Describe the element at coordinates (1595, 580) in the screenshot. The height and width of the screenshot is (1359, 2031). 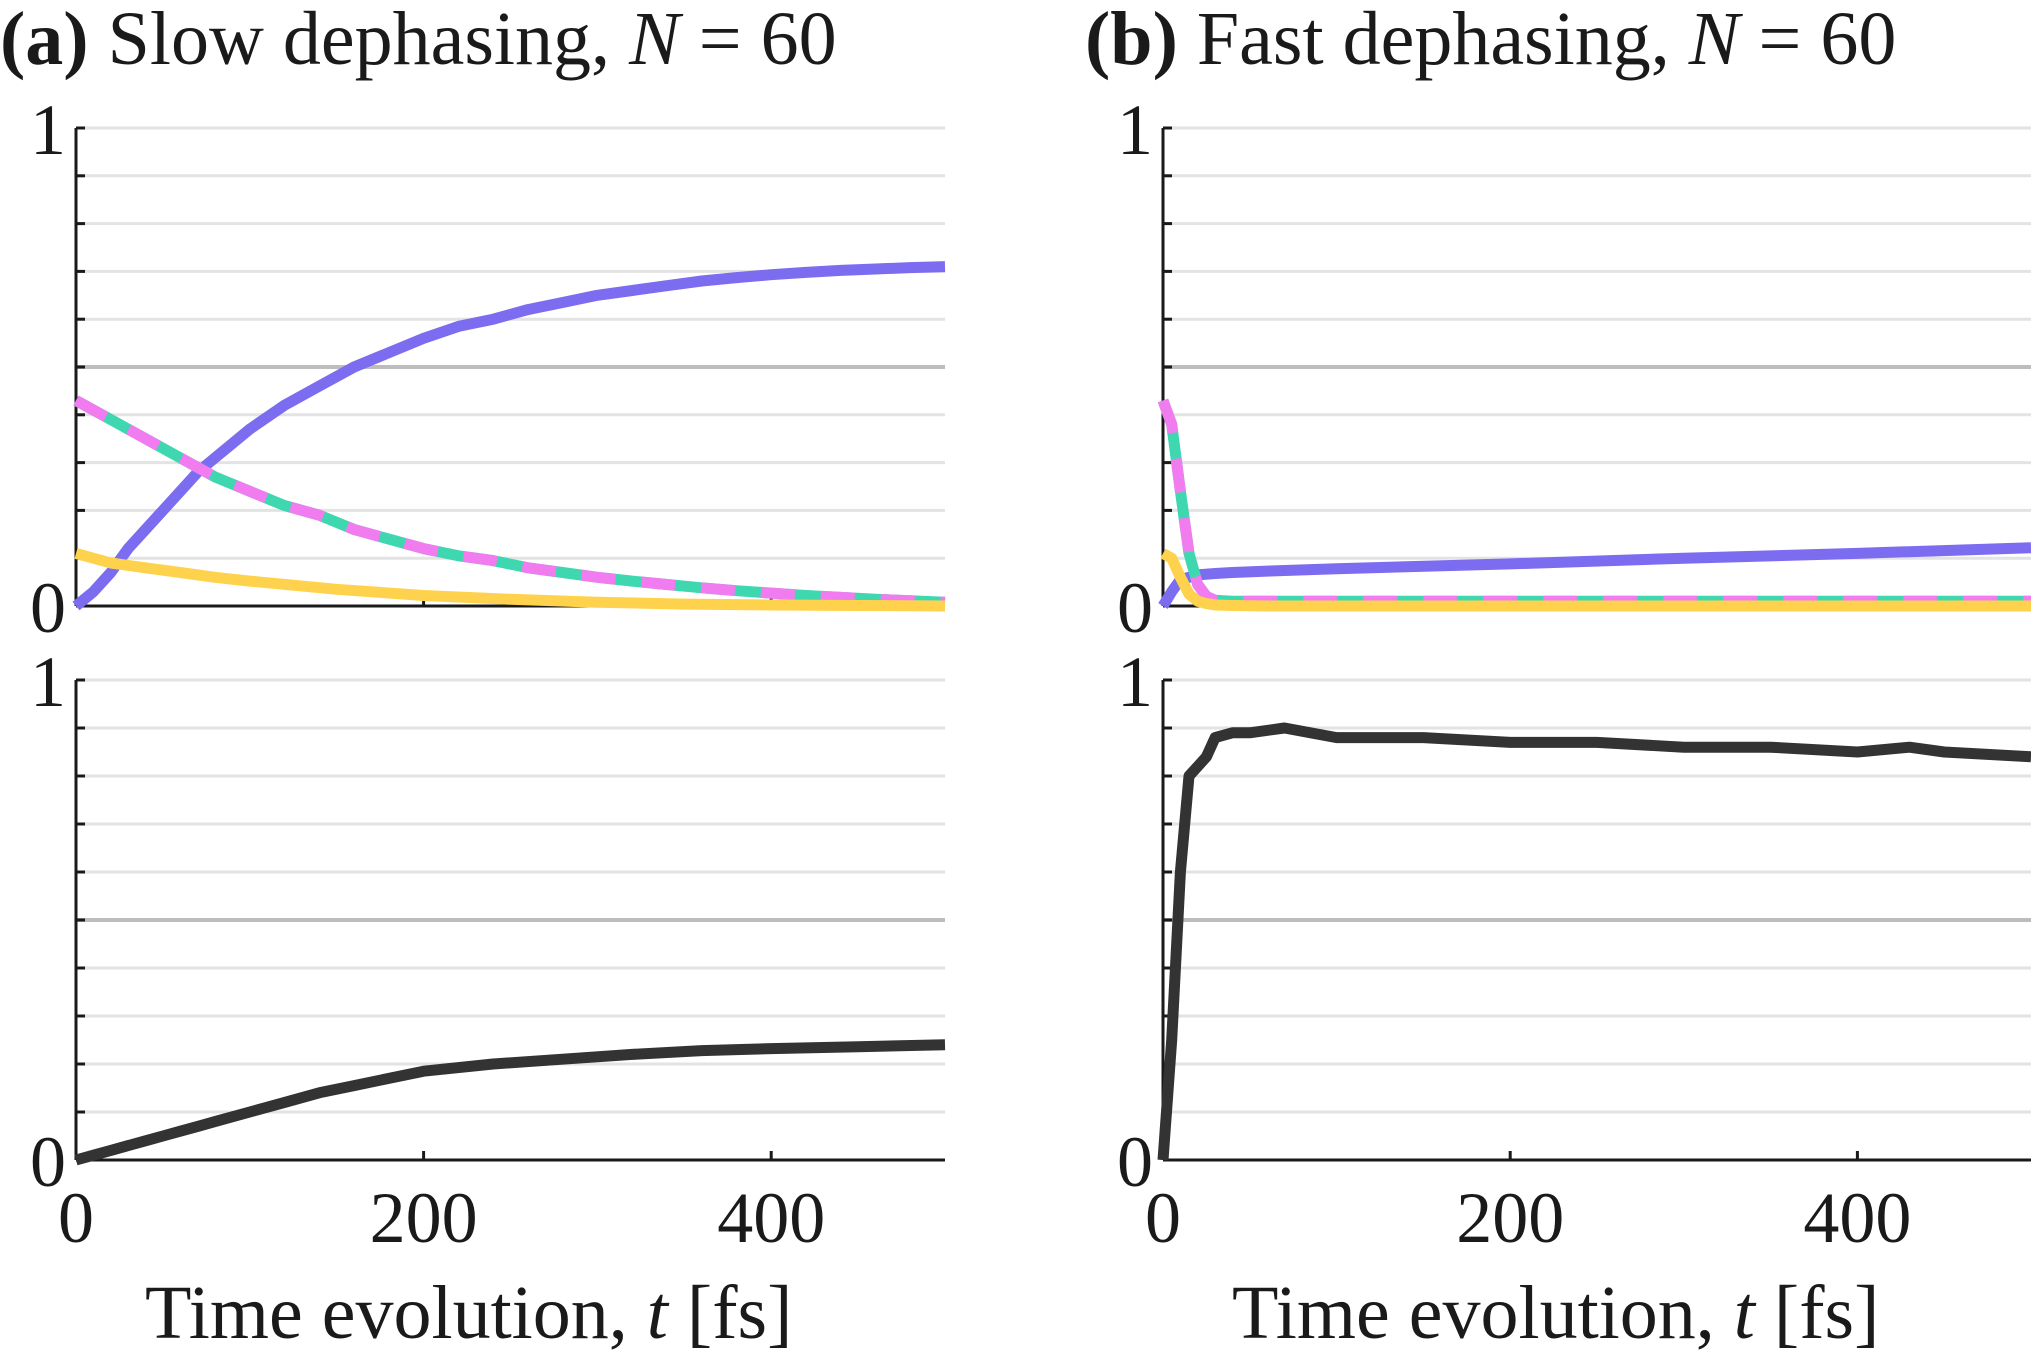
I see `b-top-series-yellow` at that location.